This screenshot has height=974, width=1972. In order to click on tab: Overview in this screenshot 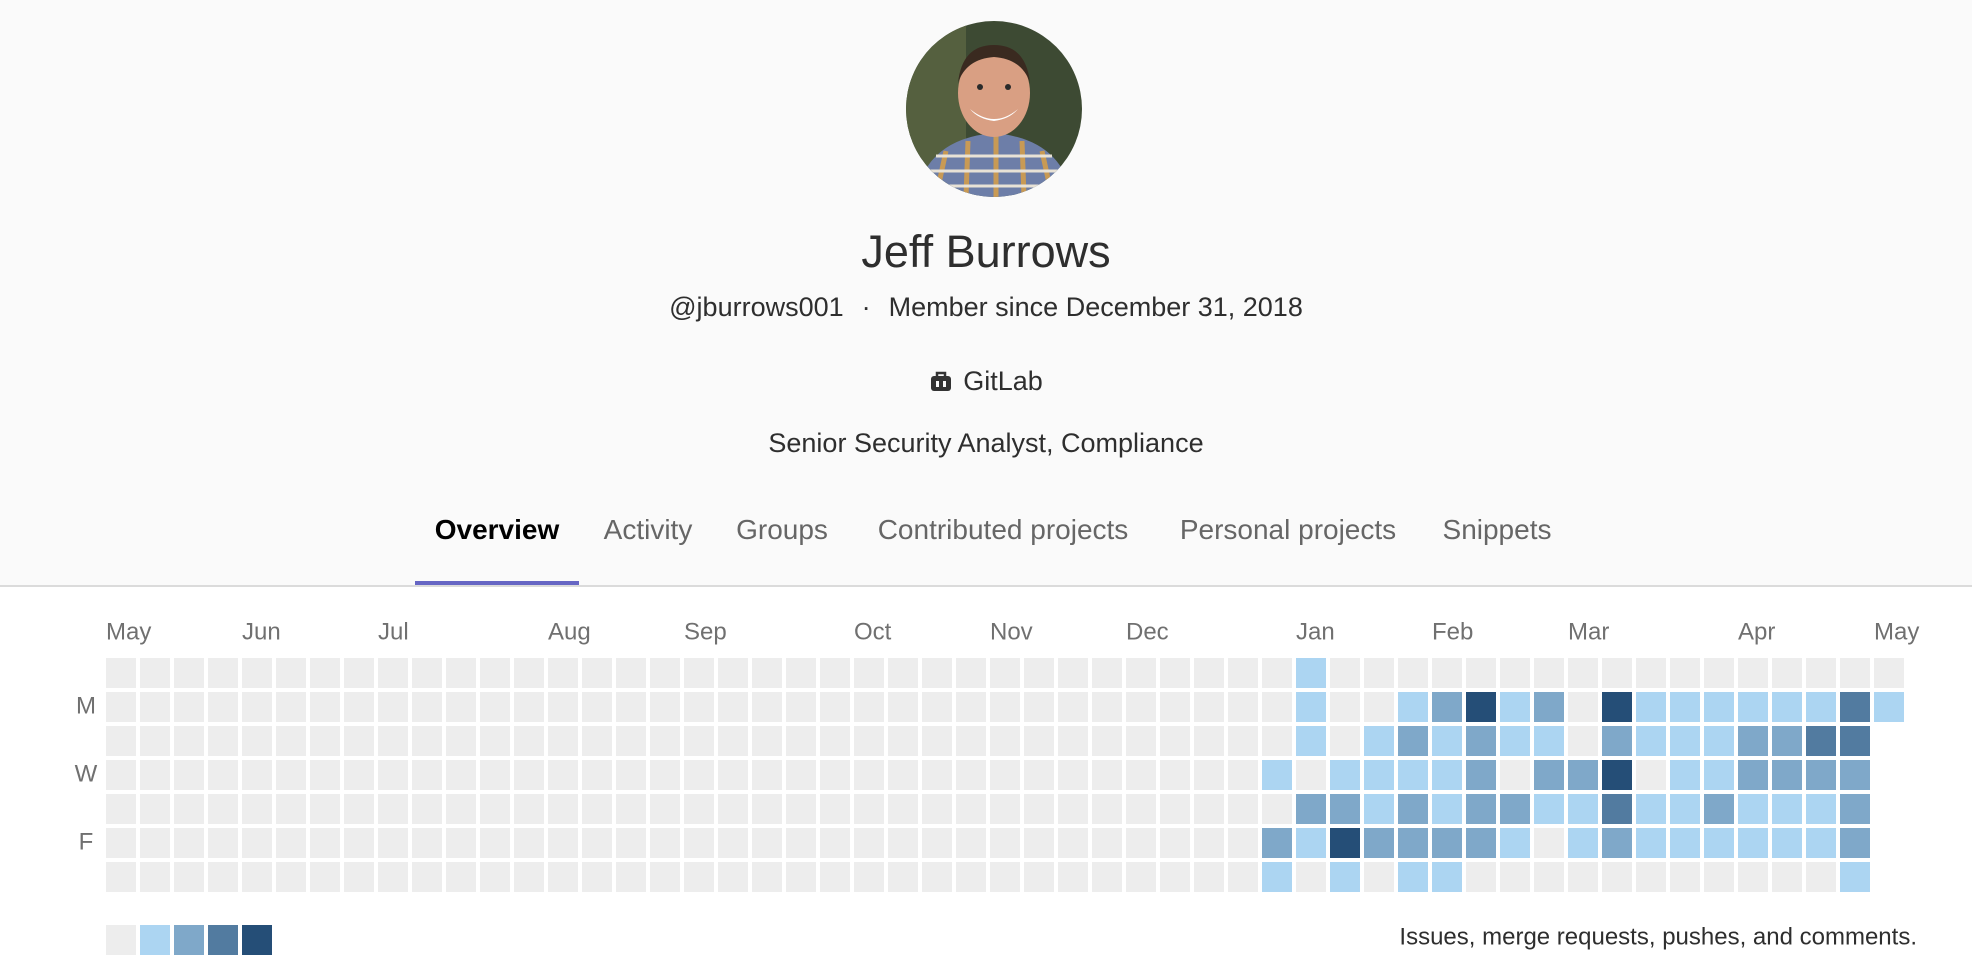, I will do `click(497, 529)`.